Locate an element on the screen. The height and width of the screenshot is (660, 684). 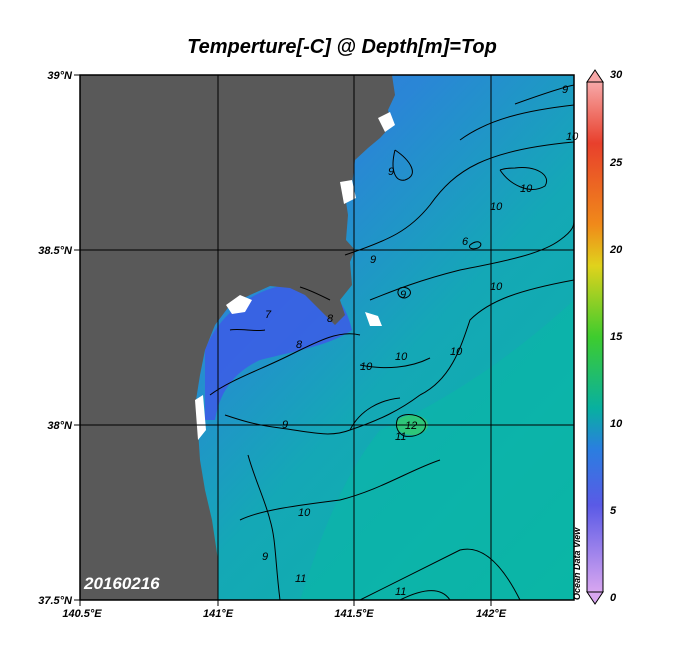
lat-label-38: 38°N is located at coordinates (60, 426).